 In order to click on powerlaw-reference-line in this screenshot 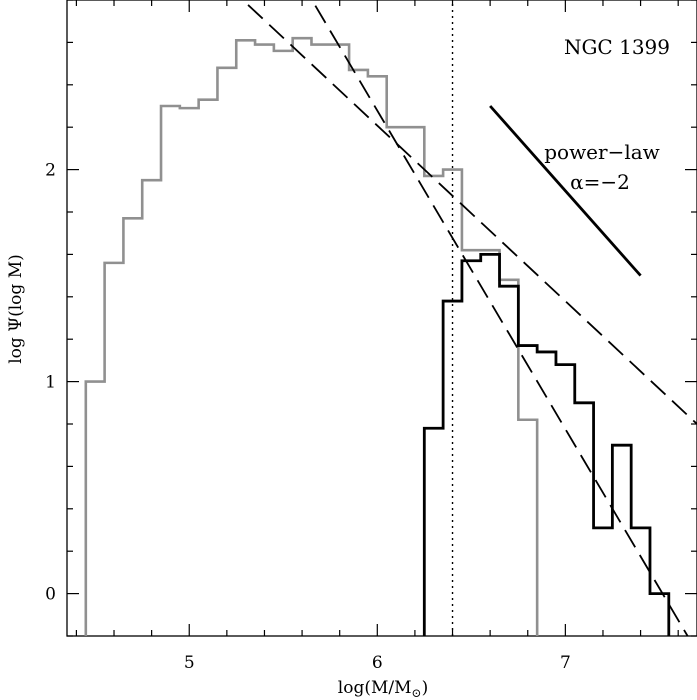, I will do `click(565, 191)`.